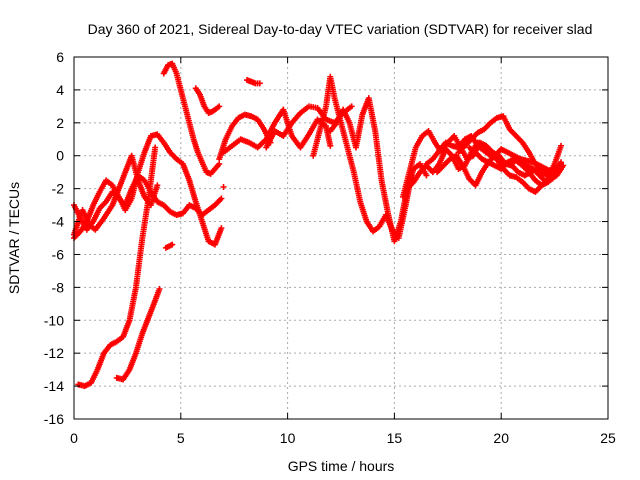 This screenshot has width=640, height=480. Describe the element at coordinates (60, 123) in the screenshot. I see `y-tick-label: 2` at that location.